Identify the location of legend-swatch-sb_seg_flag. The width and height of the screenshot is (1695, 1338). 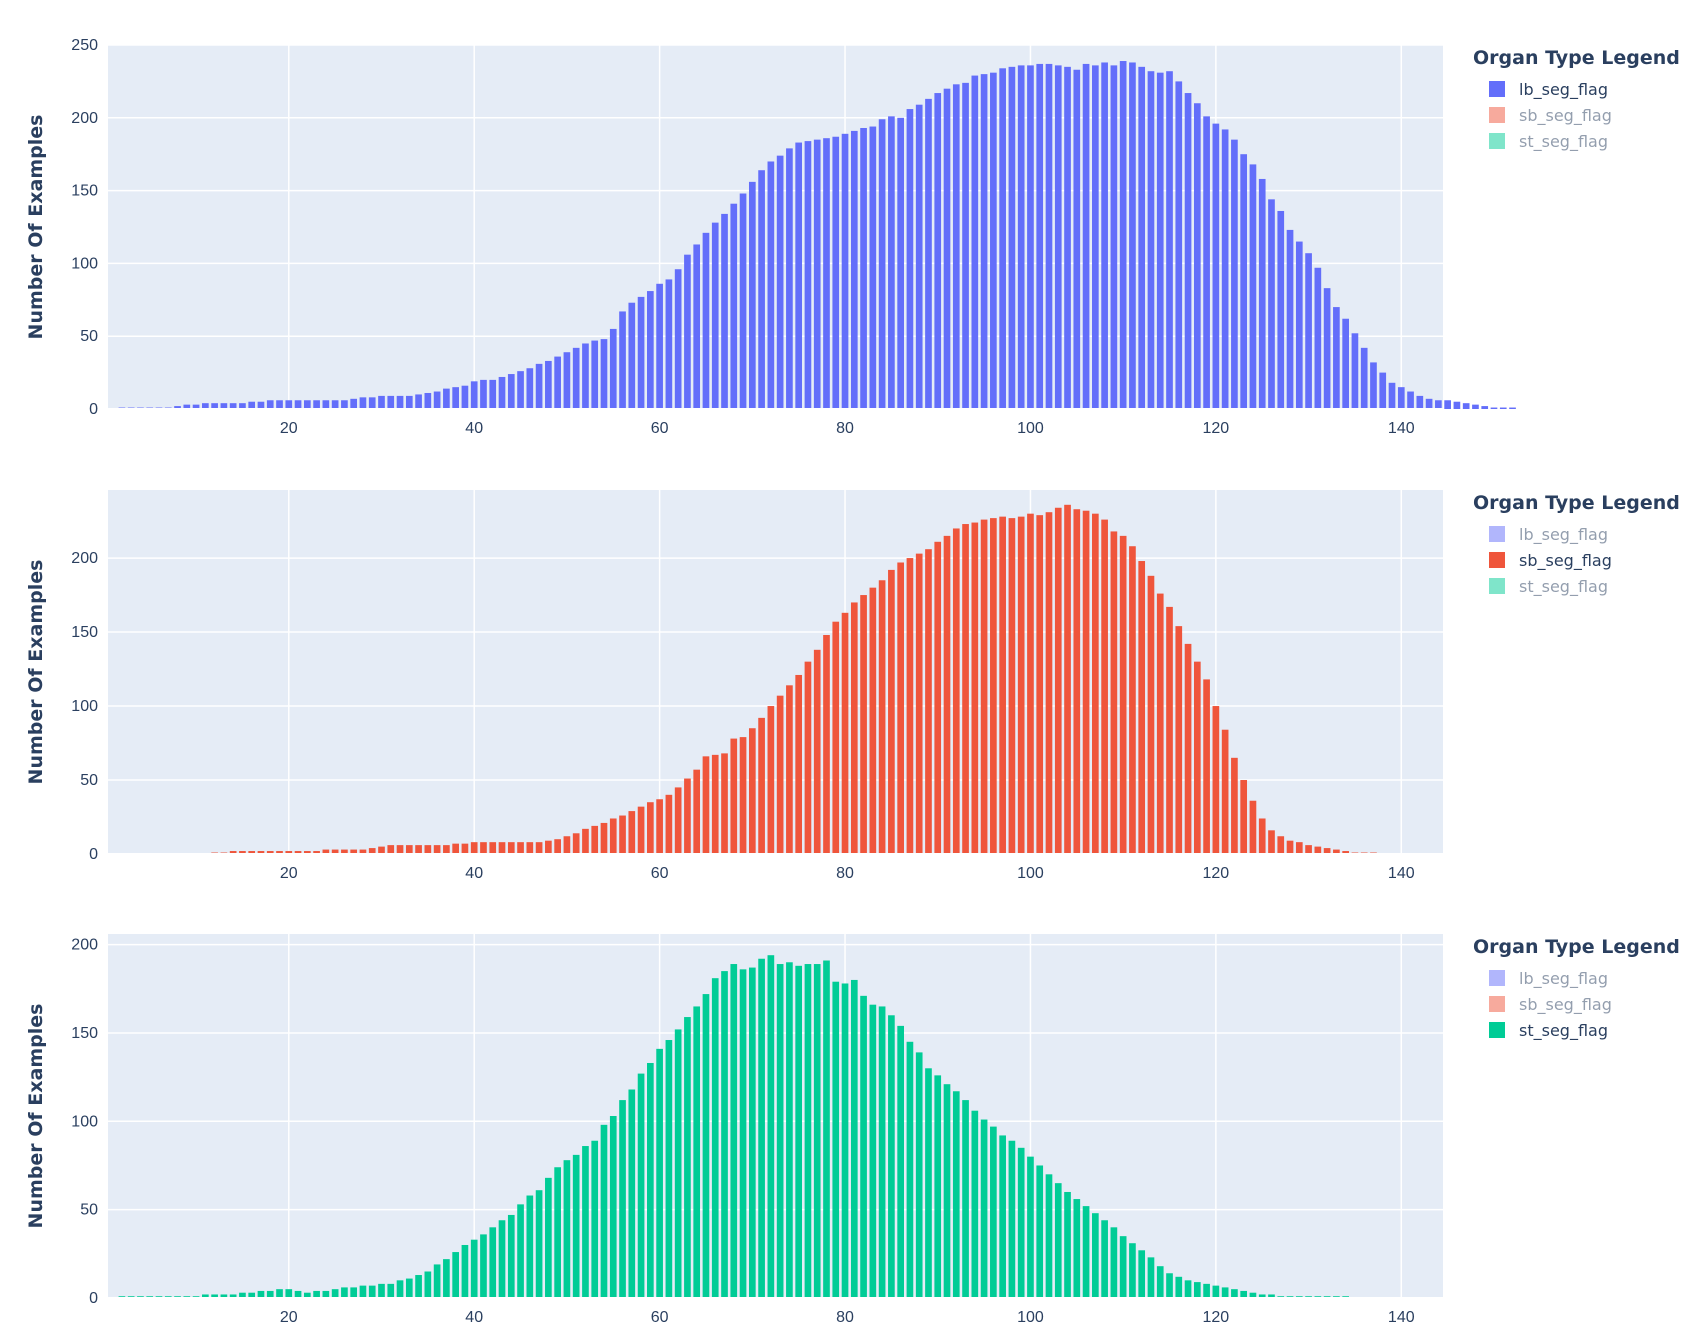
(1497, 115).